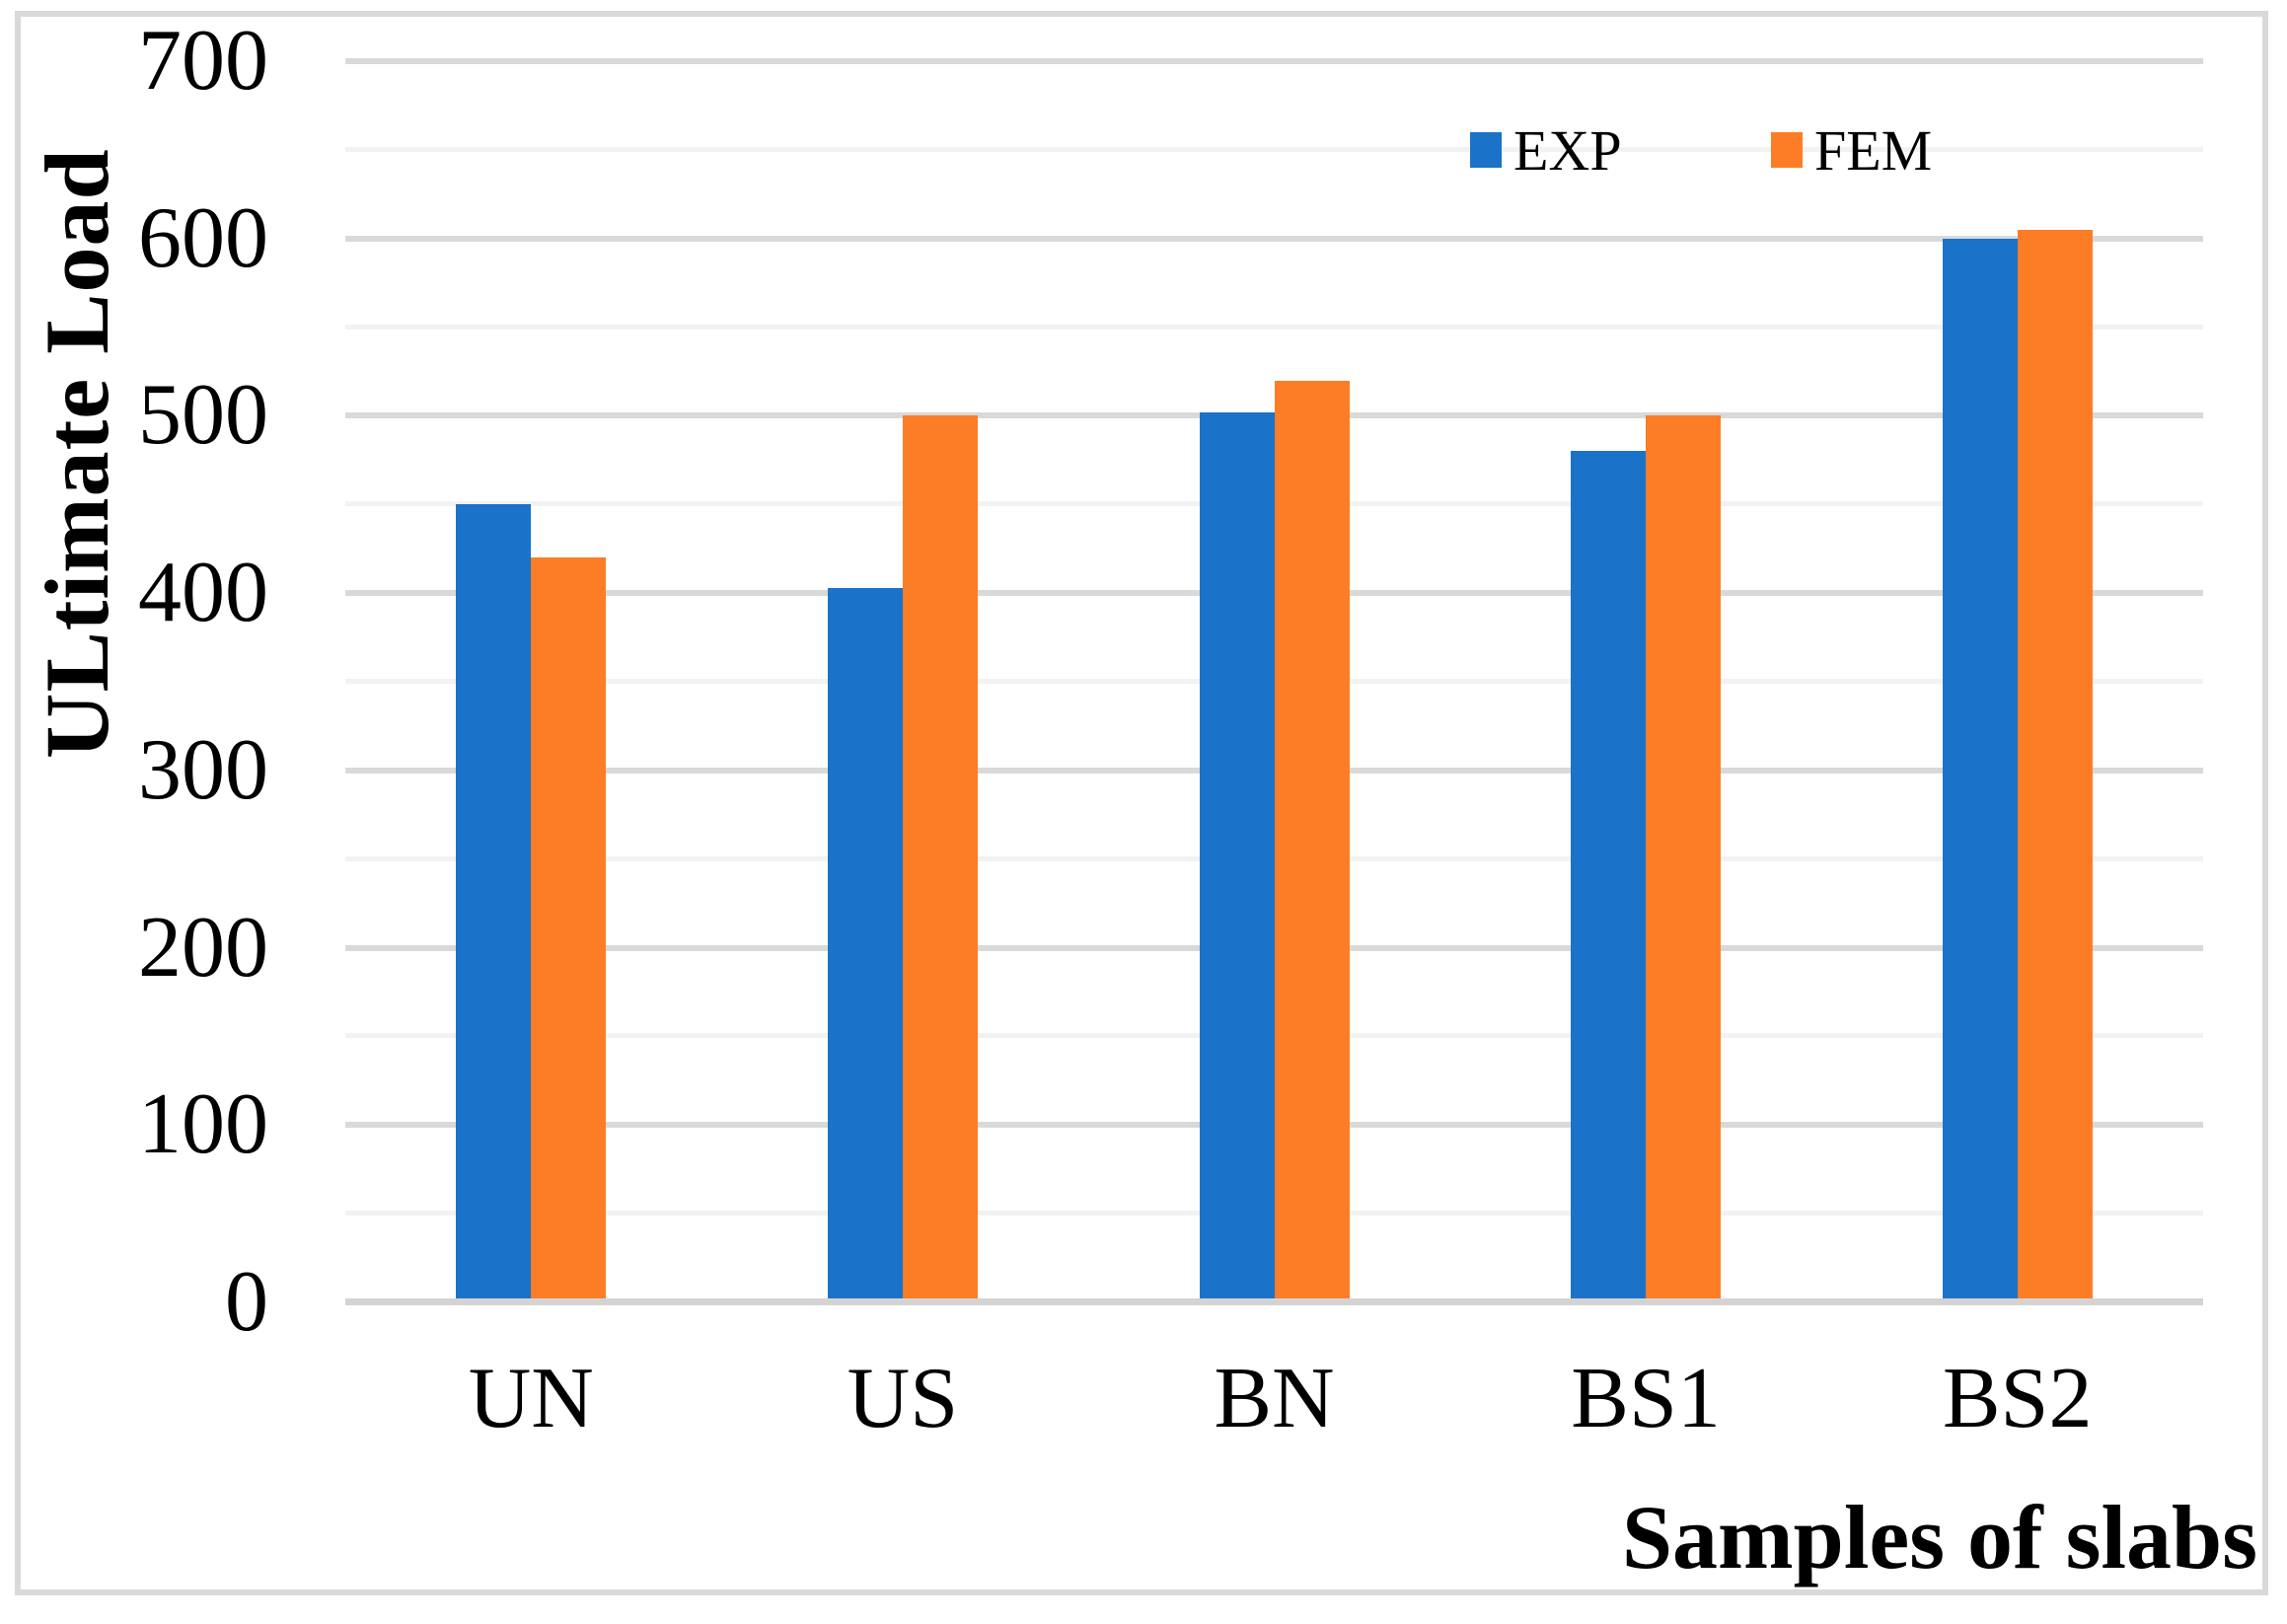  I want to click on y-tick-600: 600, so click(203, 238).